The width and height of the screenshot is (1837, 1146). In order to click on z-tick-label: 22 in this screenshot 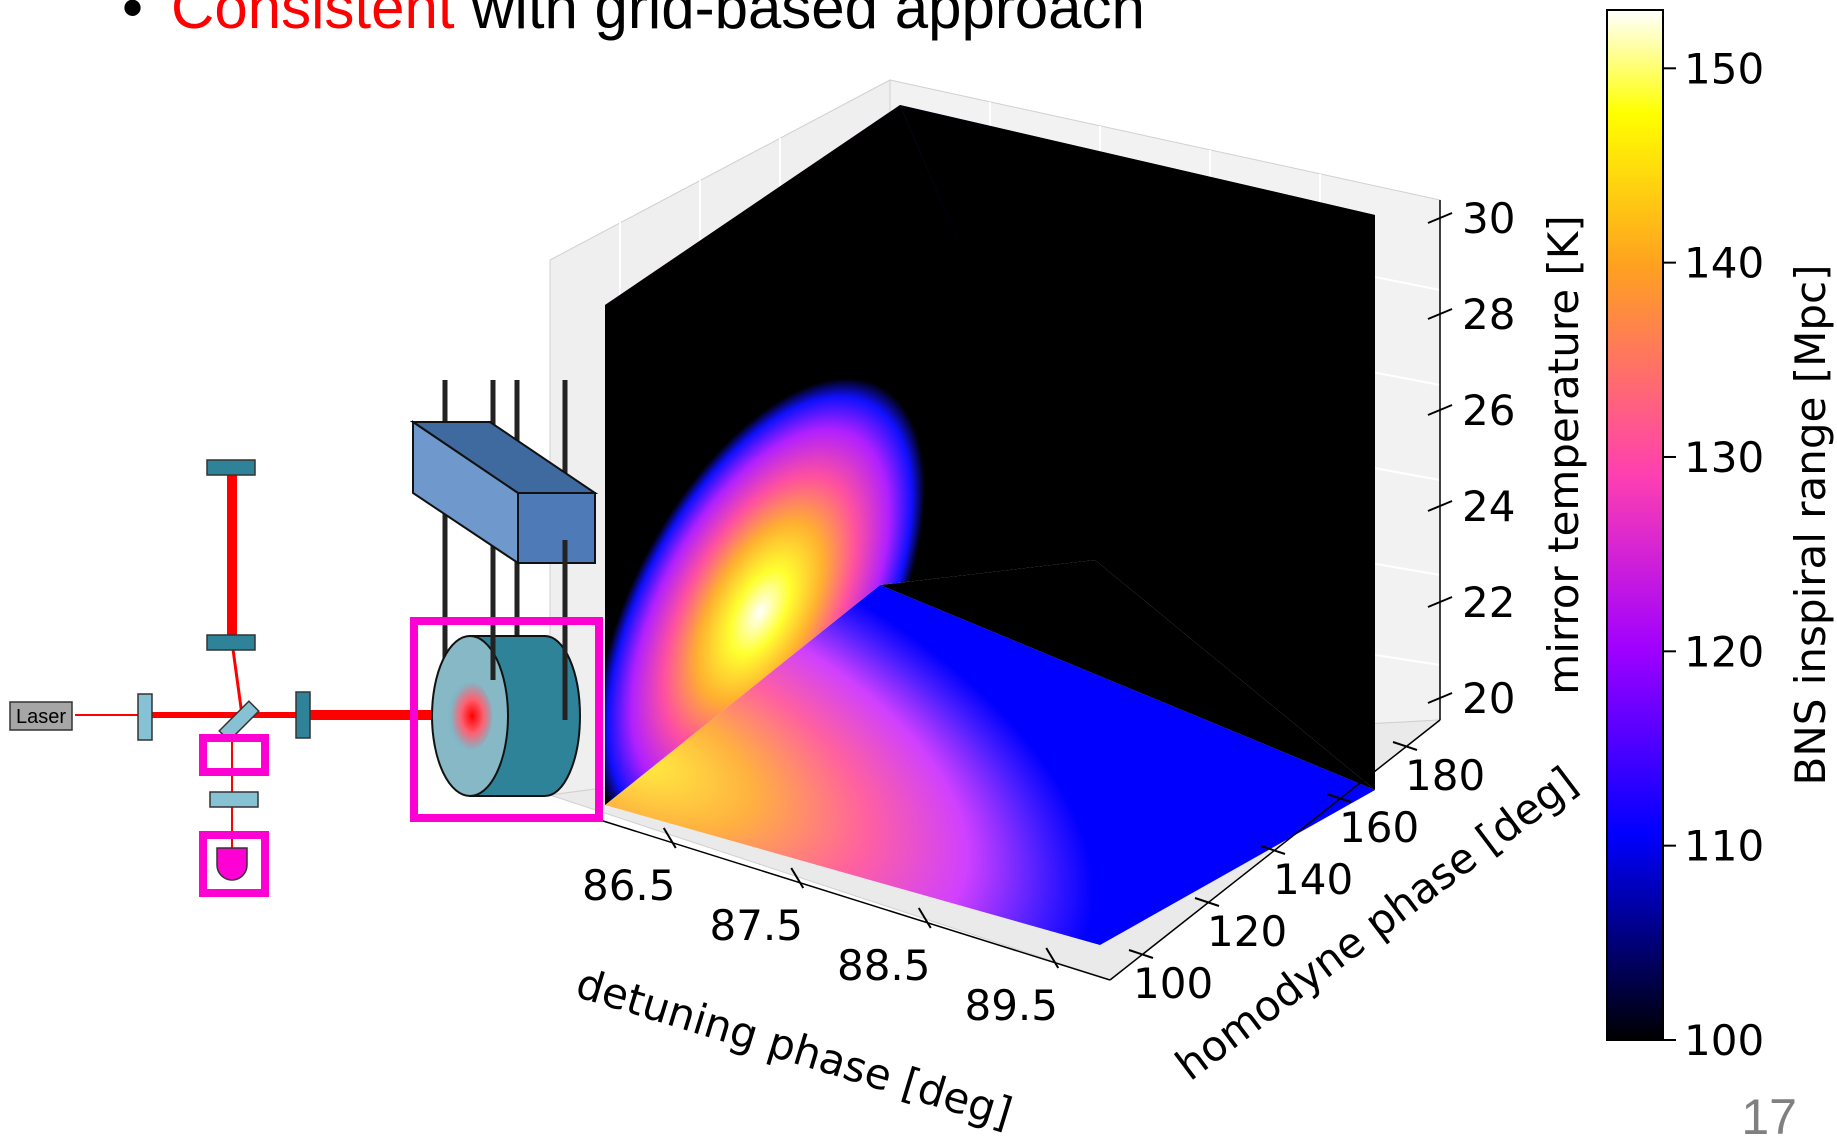, I will do `click(1488, 602)`.